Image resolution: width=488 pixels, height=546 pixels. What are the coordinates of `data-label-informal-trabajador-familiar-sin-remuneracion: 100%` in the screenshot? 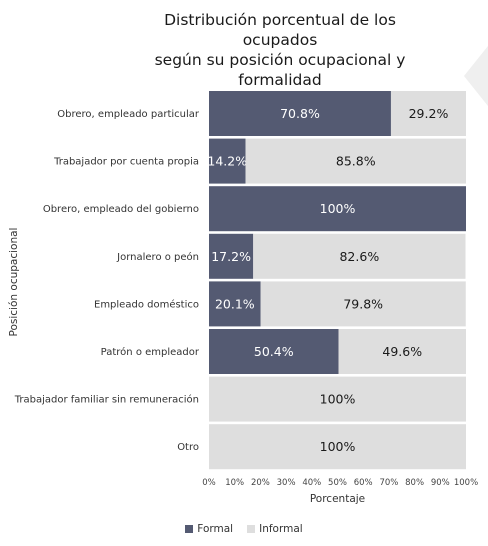 It's located at (338, 399).